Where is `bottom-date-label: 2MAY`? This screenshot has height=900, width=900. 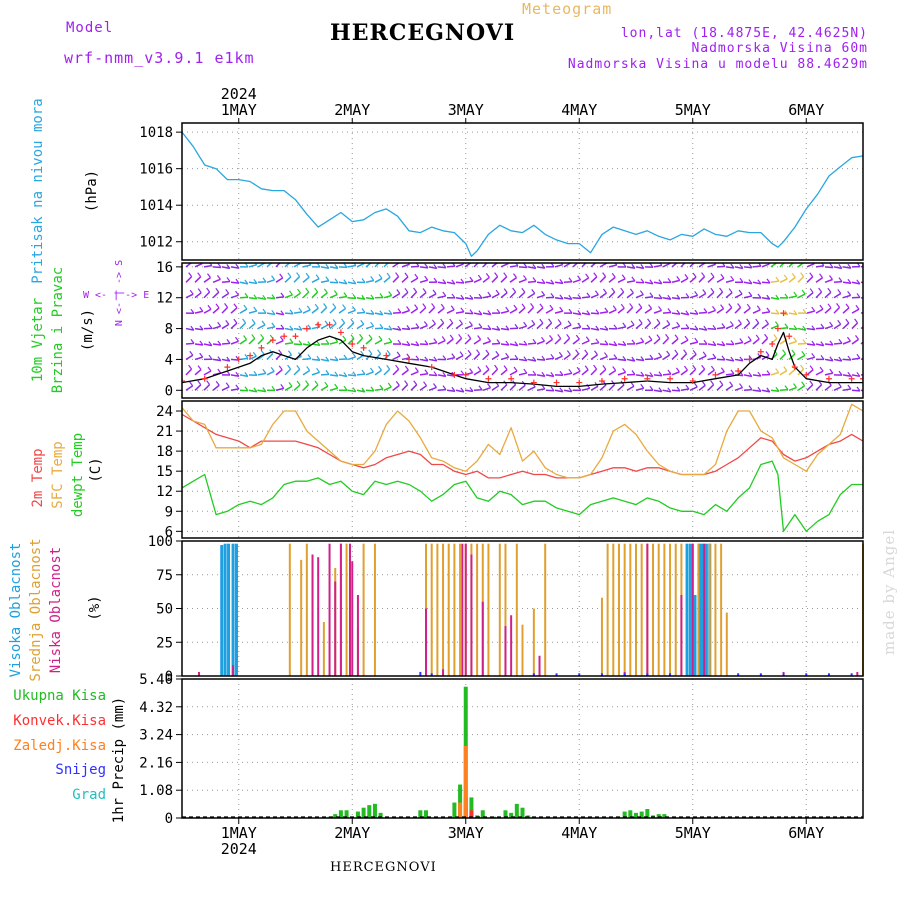 bottom-date-label: 2MAY is located at coordinates (352, 833).